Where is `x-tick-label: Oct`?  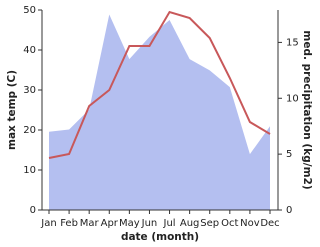 x-tick-label: Oct is located at coordinates (229, 223).